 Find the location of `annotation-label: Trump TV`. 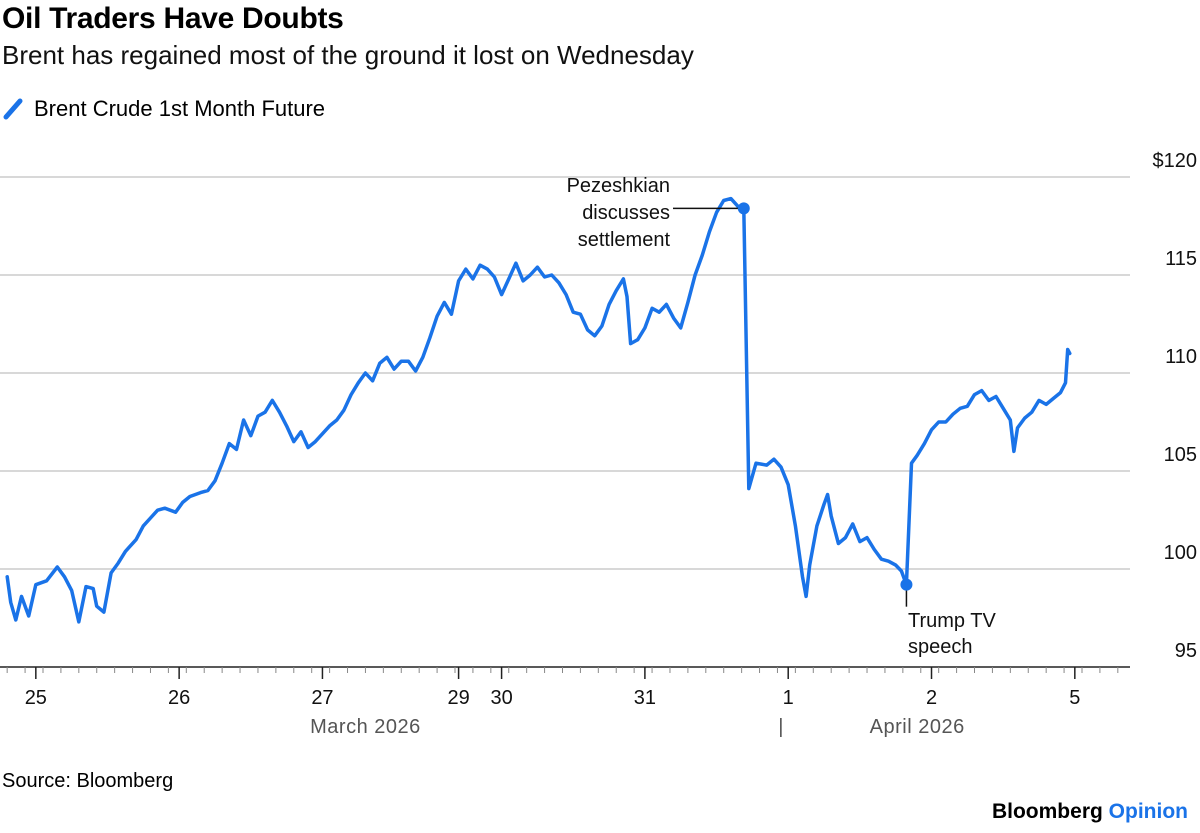

annotation-label: Trump TV is located at coordinates (952, 621).